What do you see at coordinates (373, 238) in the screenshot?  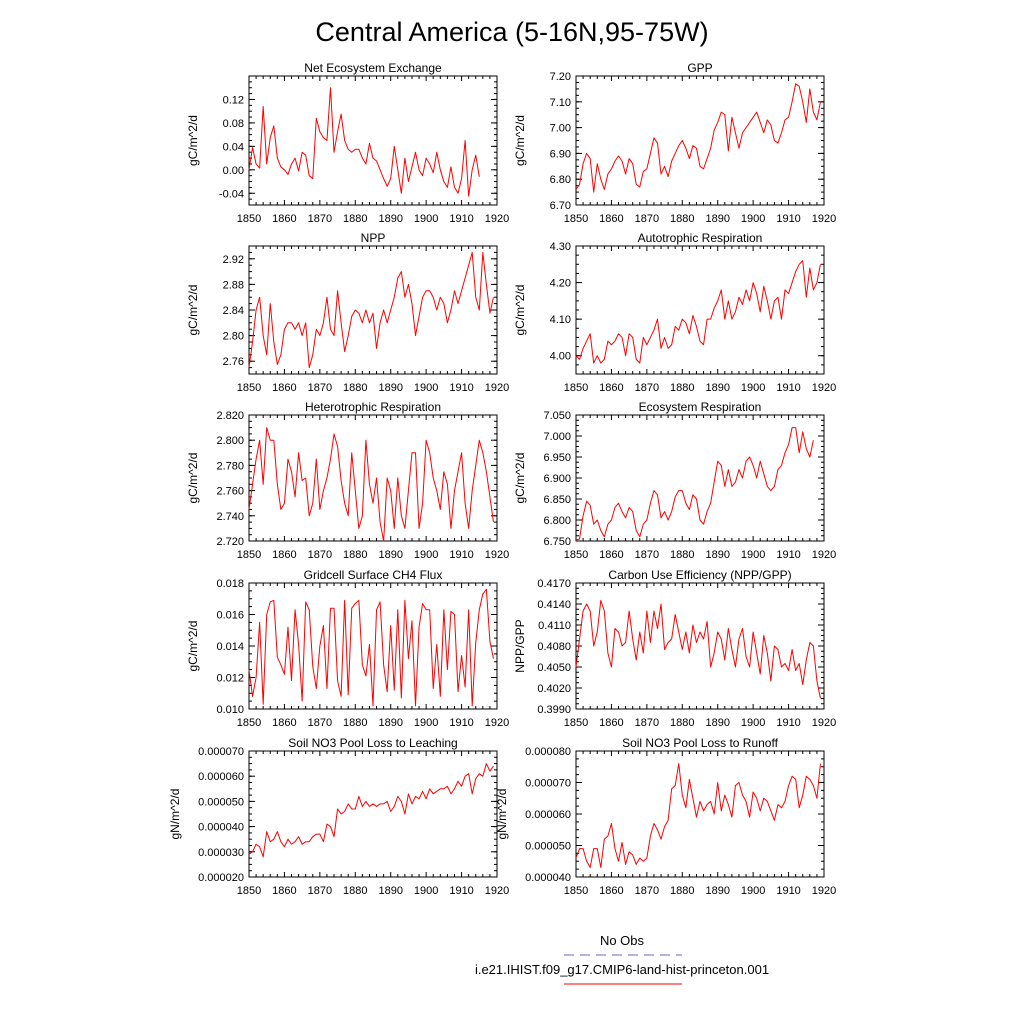 I see `panel-title: NPP` at bounding box center [373, 238].